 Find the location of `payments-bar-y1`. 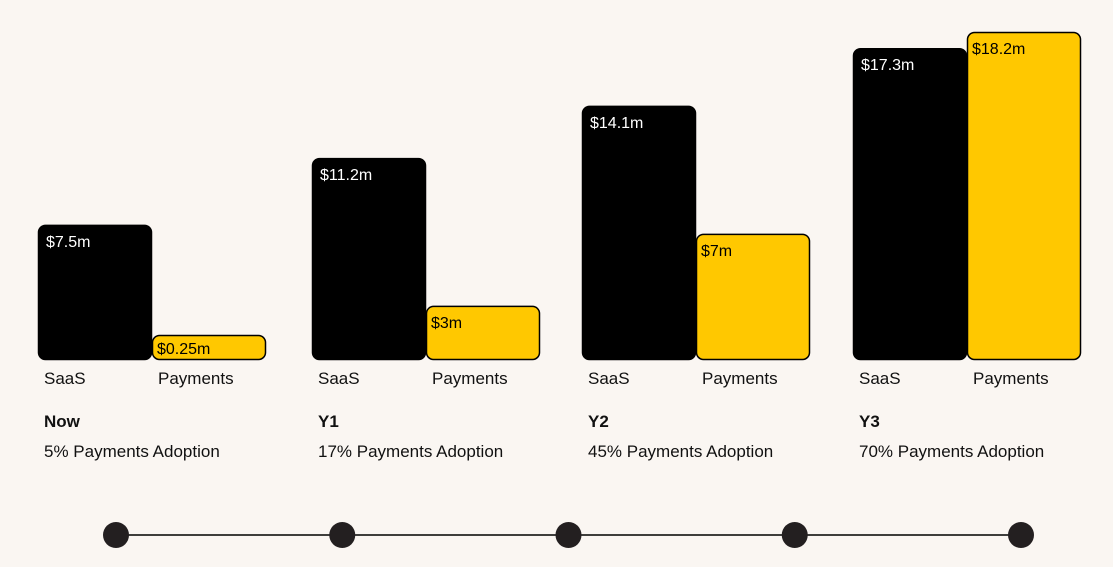

payments-bar-y1 is located at coordinates (483, 333).